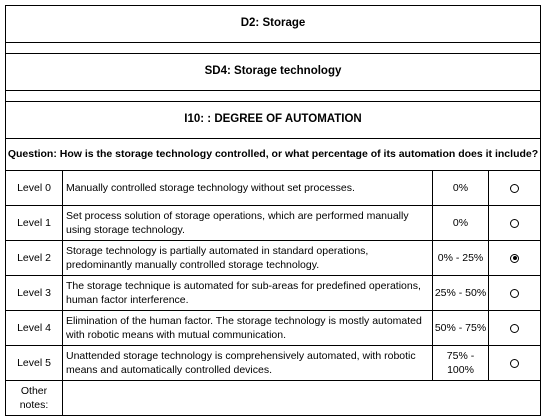  What do you see at coordinates (273, 72) in the screenshot?
I see `subtitle: SD4: Storage technology` at bounding box center [273, 72].